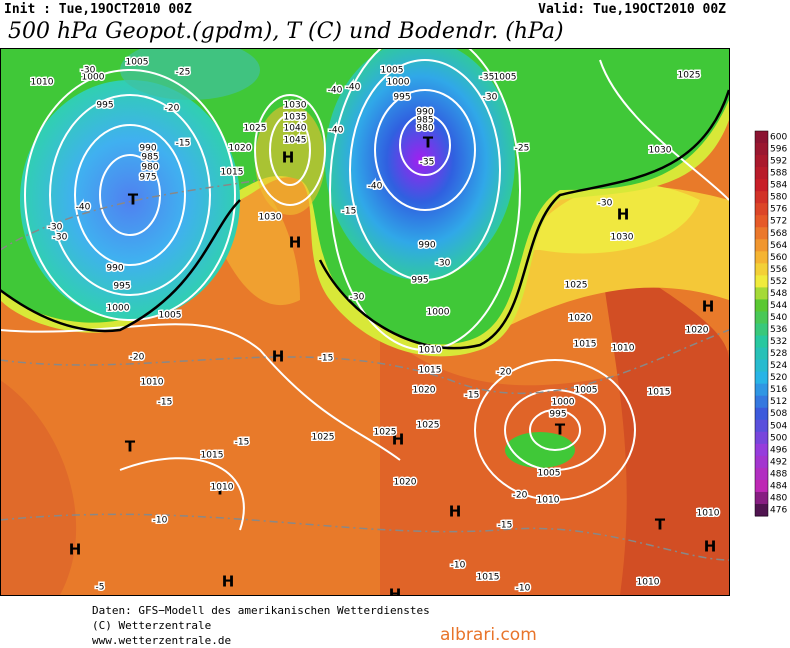 The width and height of the screenshot is (790, 648). What do you see at coordinates (778, 402) in the screenshot?
I see `legend-label: 512` at bounding box center [778, 402].